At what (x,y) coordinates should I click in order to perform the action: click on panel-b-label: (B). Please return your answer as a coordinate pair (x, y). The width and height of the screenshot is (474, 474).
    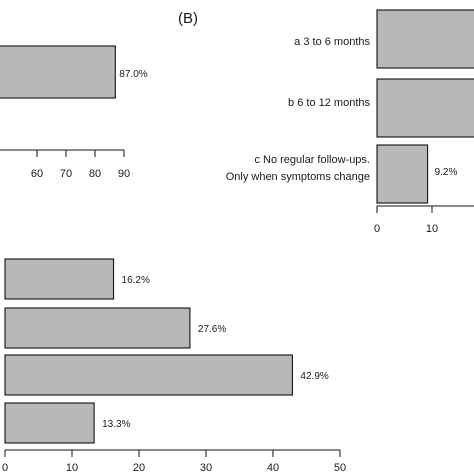
    Looking at the image, I should click on (188, 18).